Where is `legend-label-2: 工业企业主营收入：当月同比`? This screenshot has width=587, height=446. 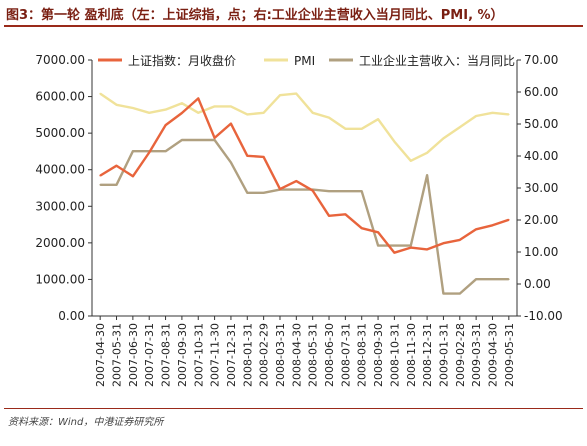
legend-label-2: 工业企业主营收入：当月同比 is located at coordinates (437, 60).